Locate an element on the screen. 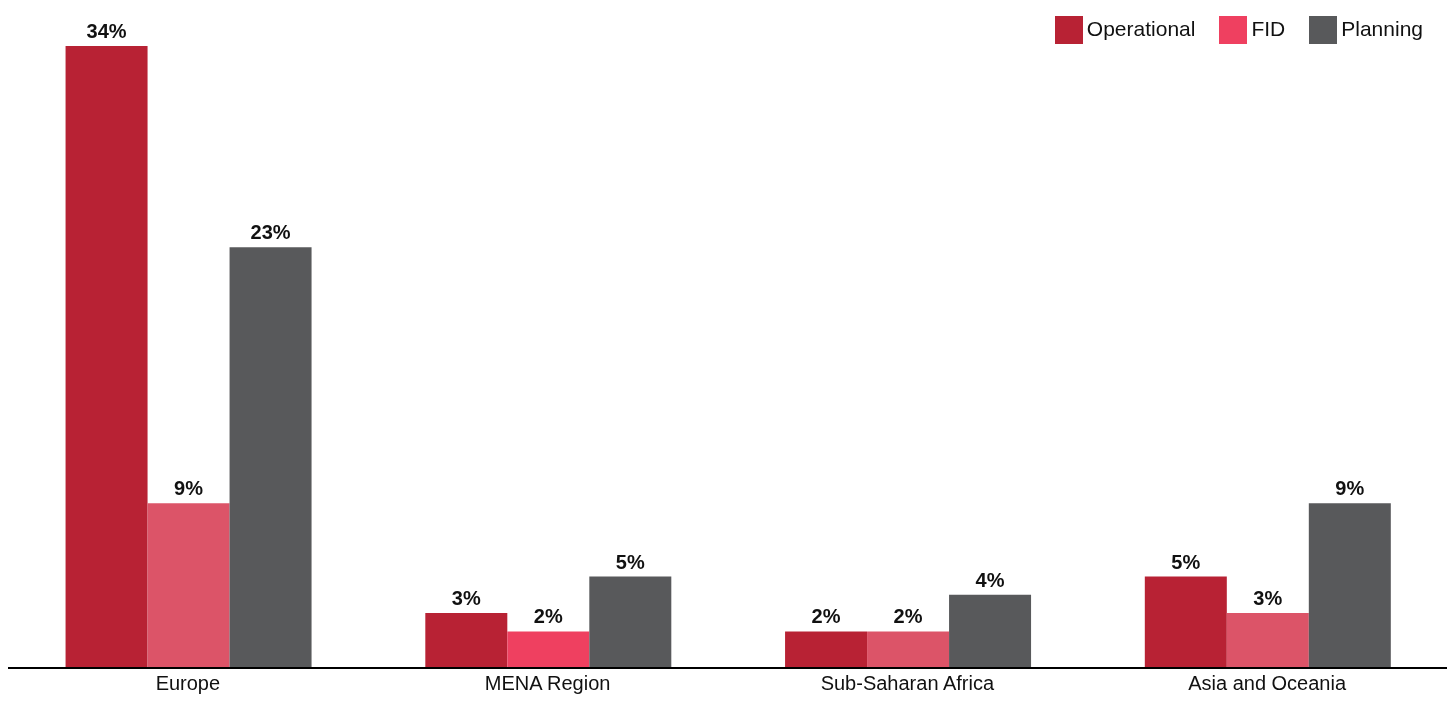  data-label: 4% is located at coordinates (990, 579).